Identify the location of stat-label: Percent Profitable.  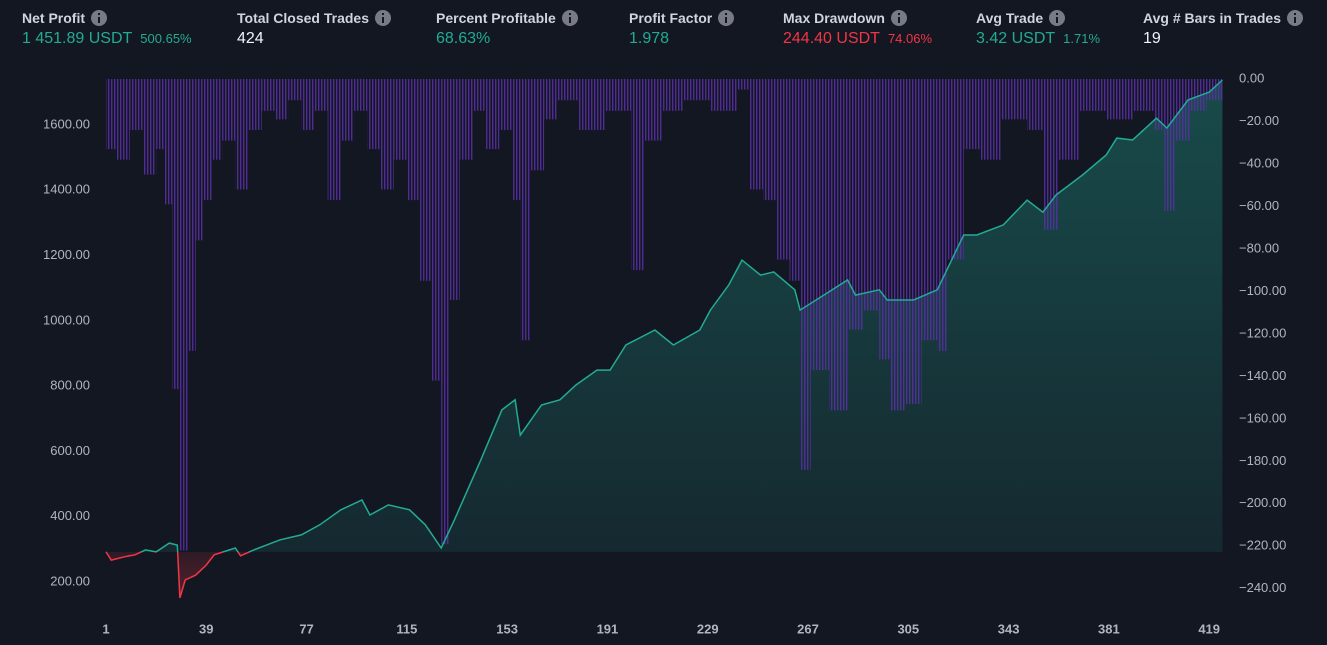
(532, 18).